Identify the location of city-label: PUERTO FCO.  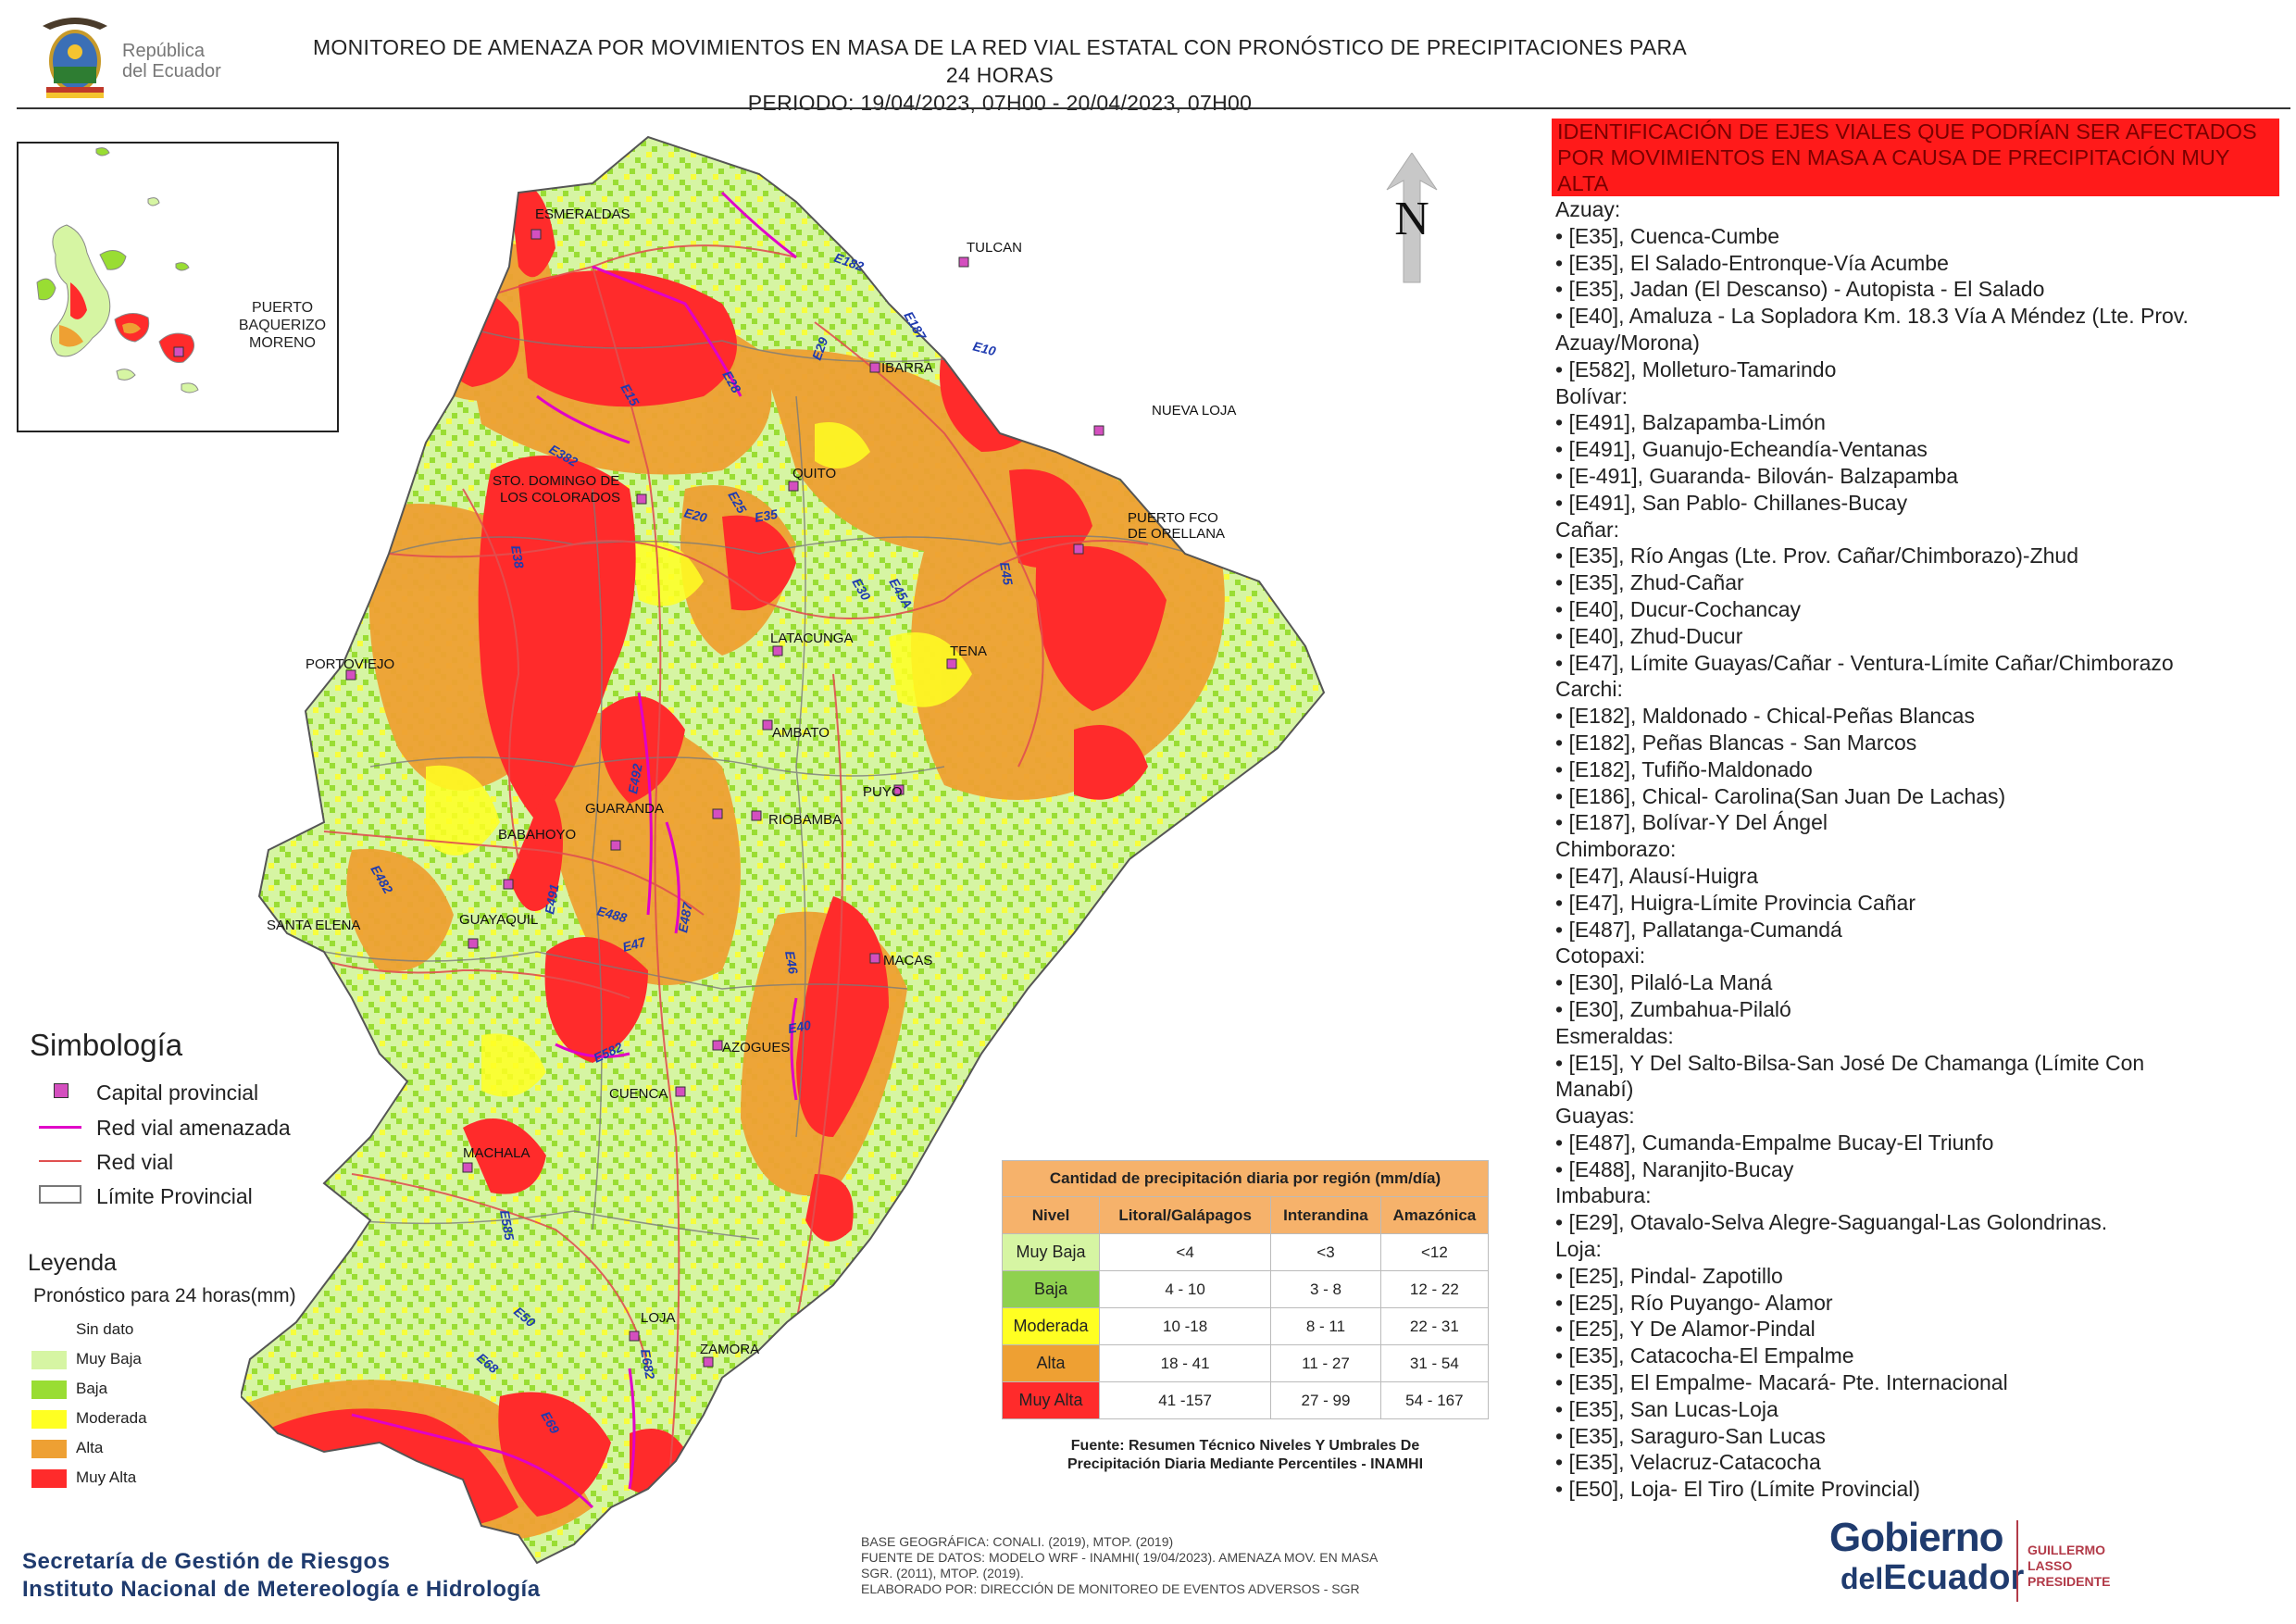
(1173, 518).